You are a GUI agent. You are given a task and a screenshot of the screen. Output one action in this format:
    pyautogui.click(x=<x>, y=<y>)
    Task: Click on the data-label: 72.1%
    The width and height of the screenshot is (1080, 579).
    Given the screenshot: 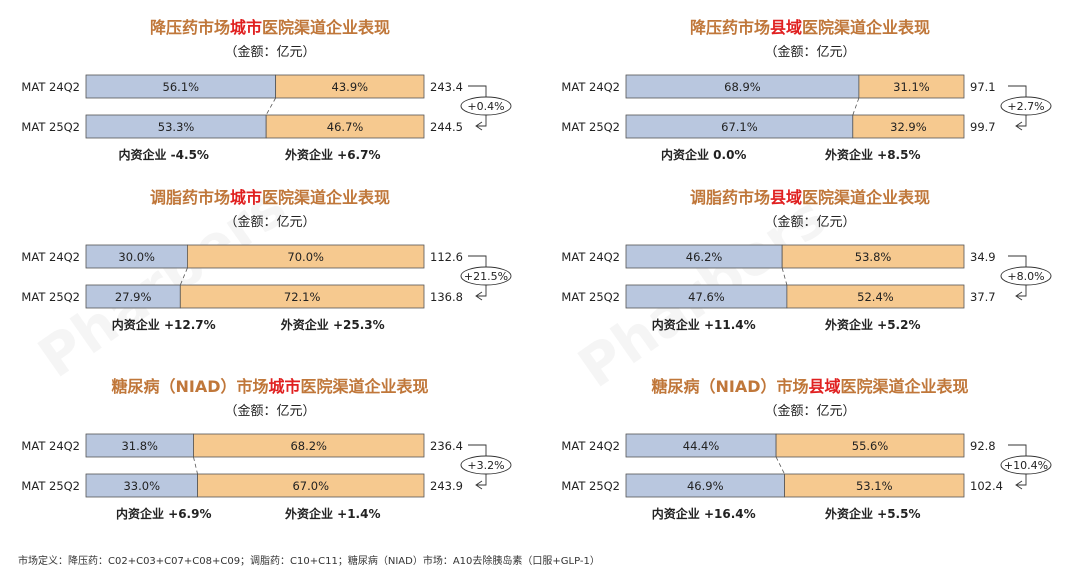 What is the action you would take?
    pyautogui.click(x=302, y=297)
    